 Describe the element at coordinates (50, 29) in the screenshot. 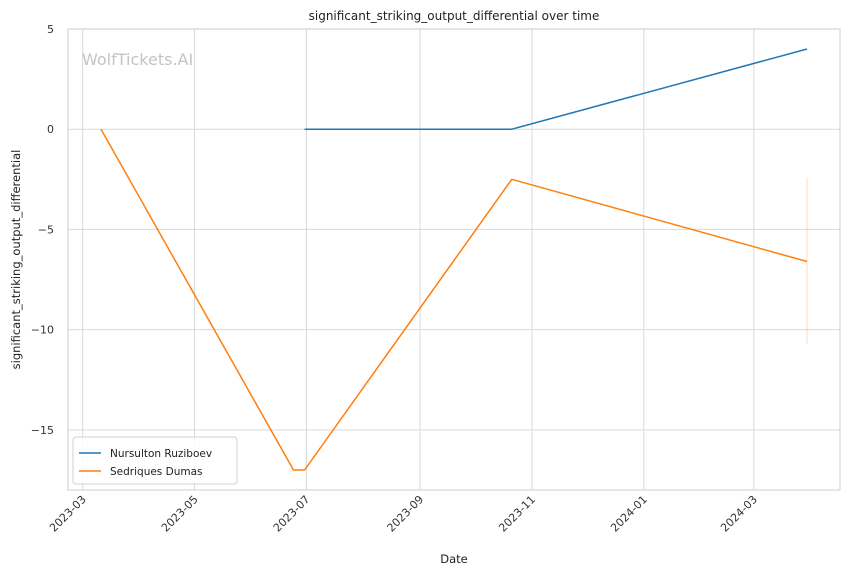

I see `y-tick-label: 5` at that location.